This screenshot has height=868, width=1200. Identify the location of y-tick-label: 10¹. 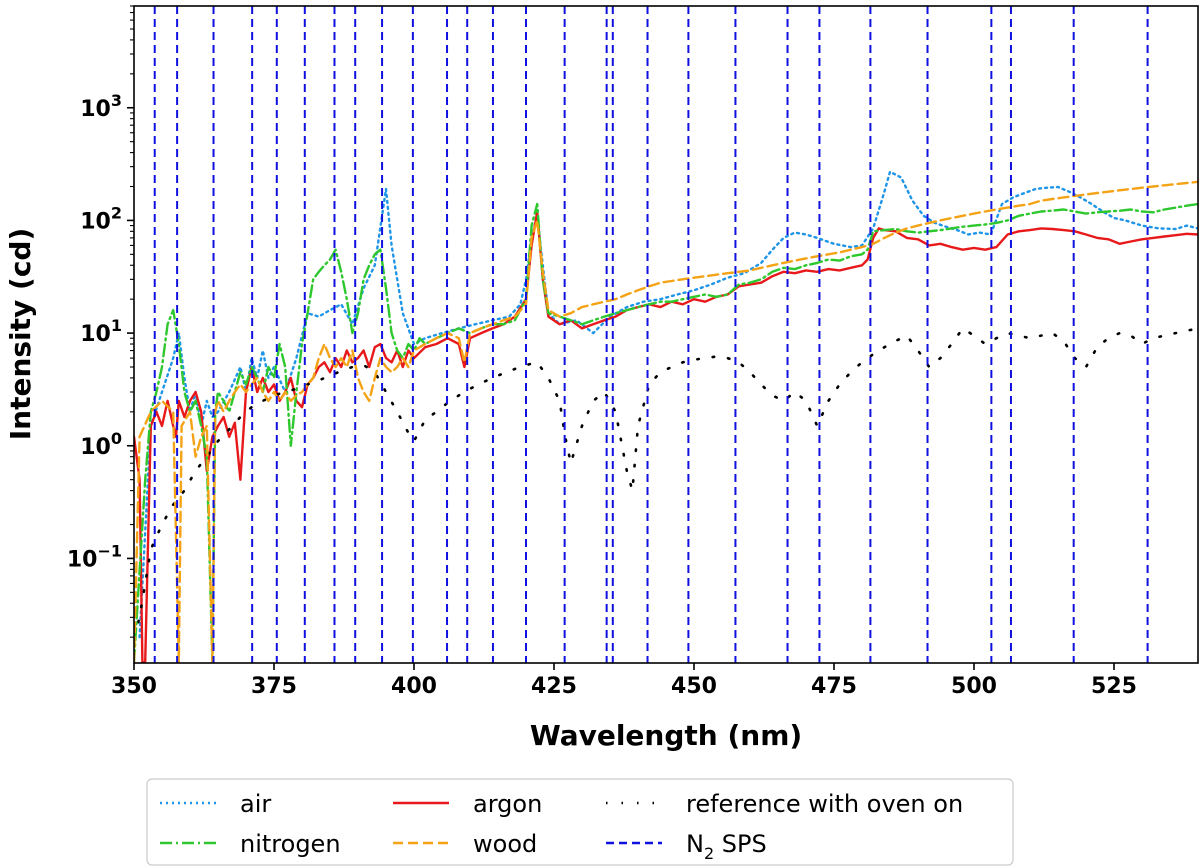
(101, 331).